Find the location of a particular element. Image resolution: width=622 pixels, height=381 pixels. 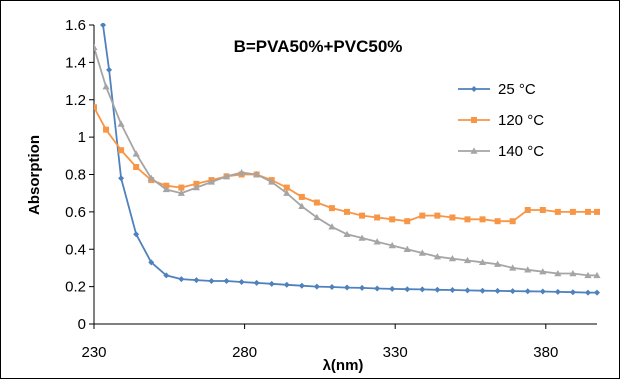

y-tick-label: 0 is located at coordinates (82, 324).